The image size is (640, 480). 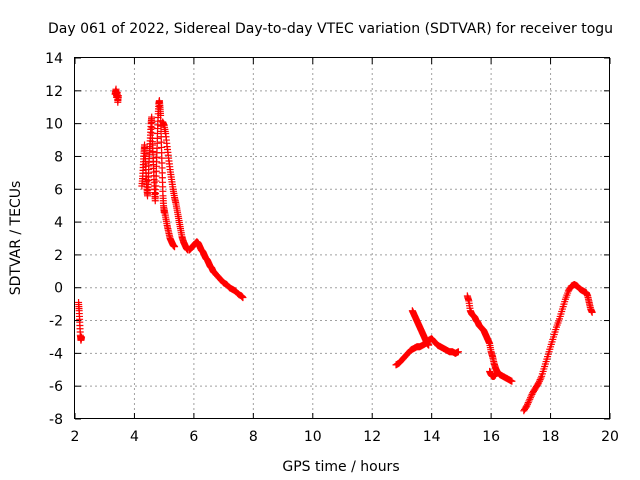 I want to click on y-tick-label: -8, so click(x=56, y=420).